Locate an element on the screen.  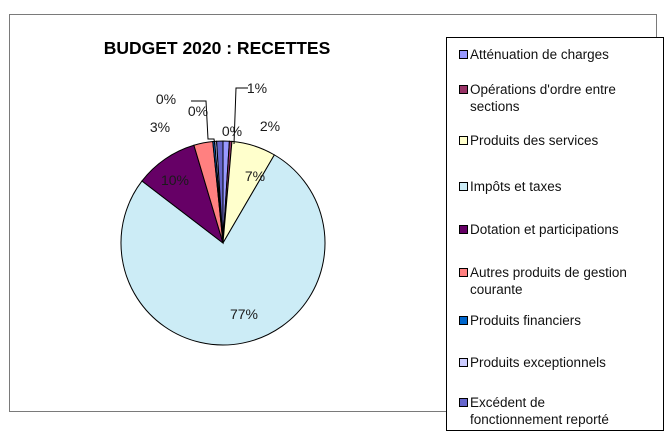
chart-title: BUDGET 2020 : RECETTES is located at coordinates (217, 48).